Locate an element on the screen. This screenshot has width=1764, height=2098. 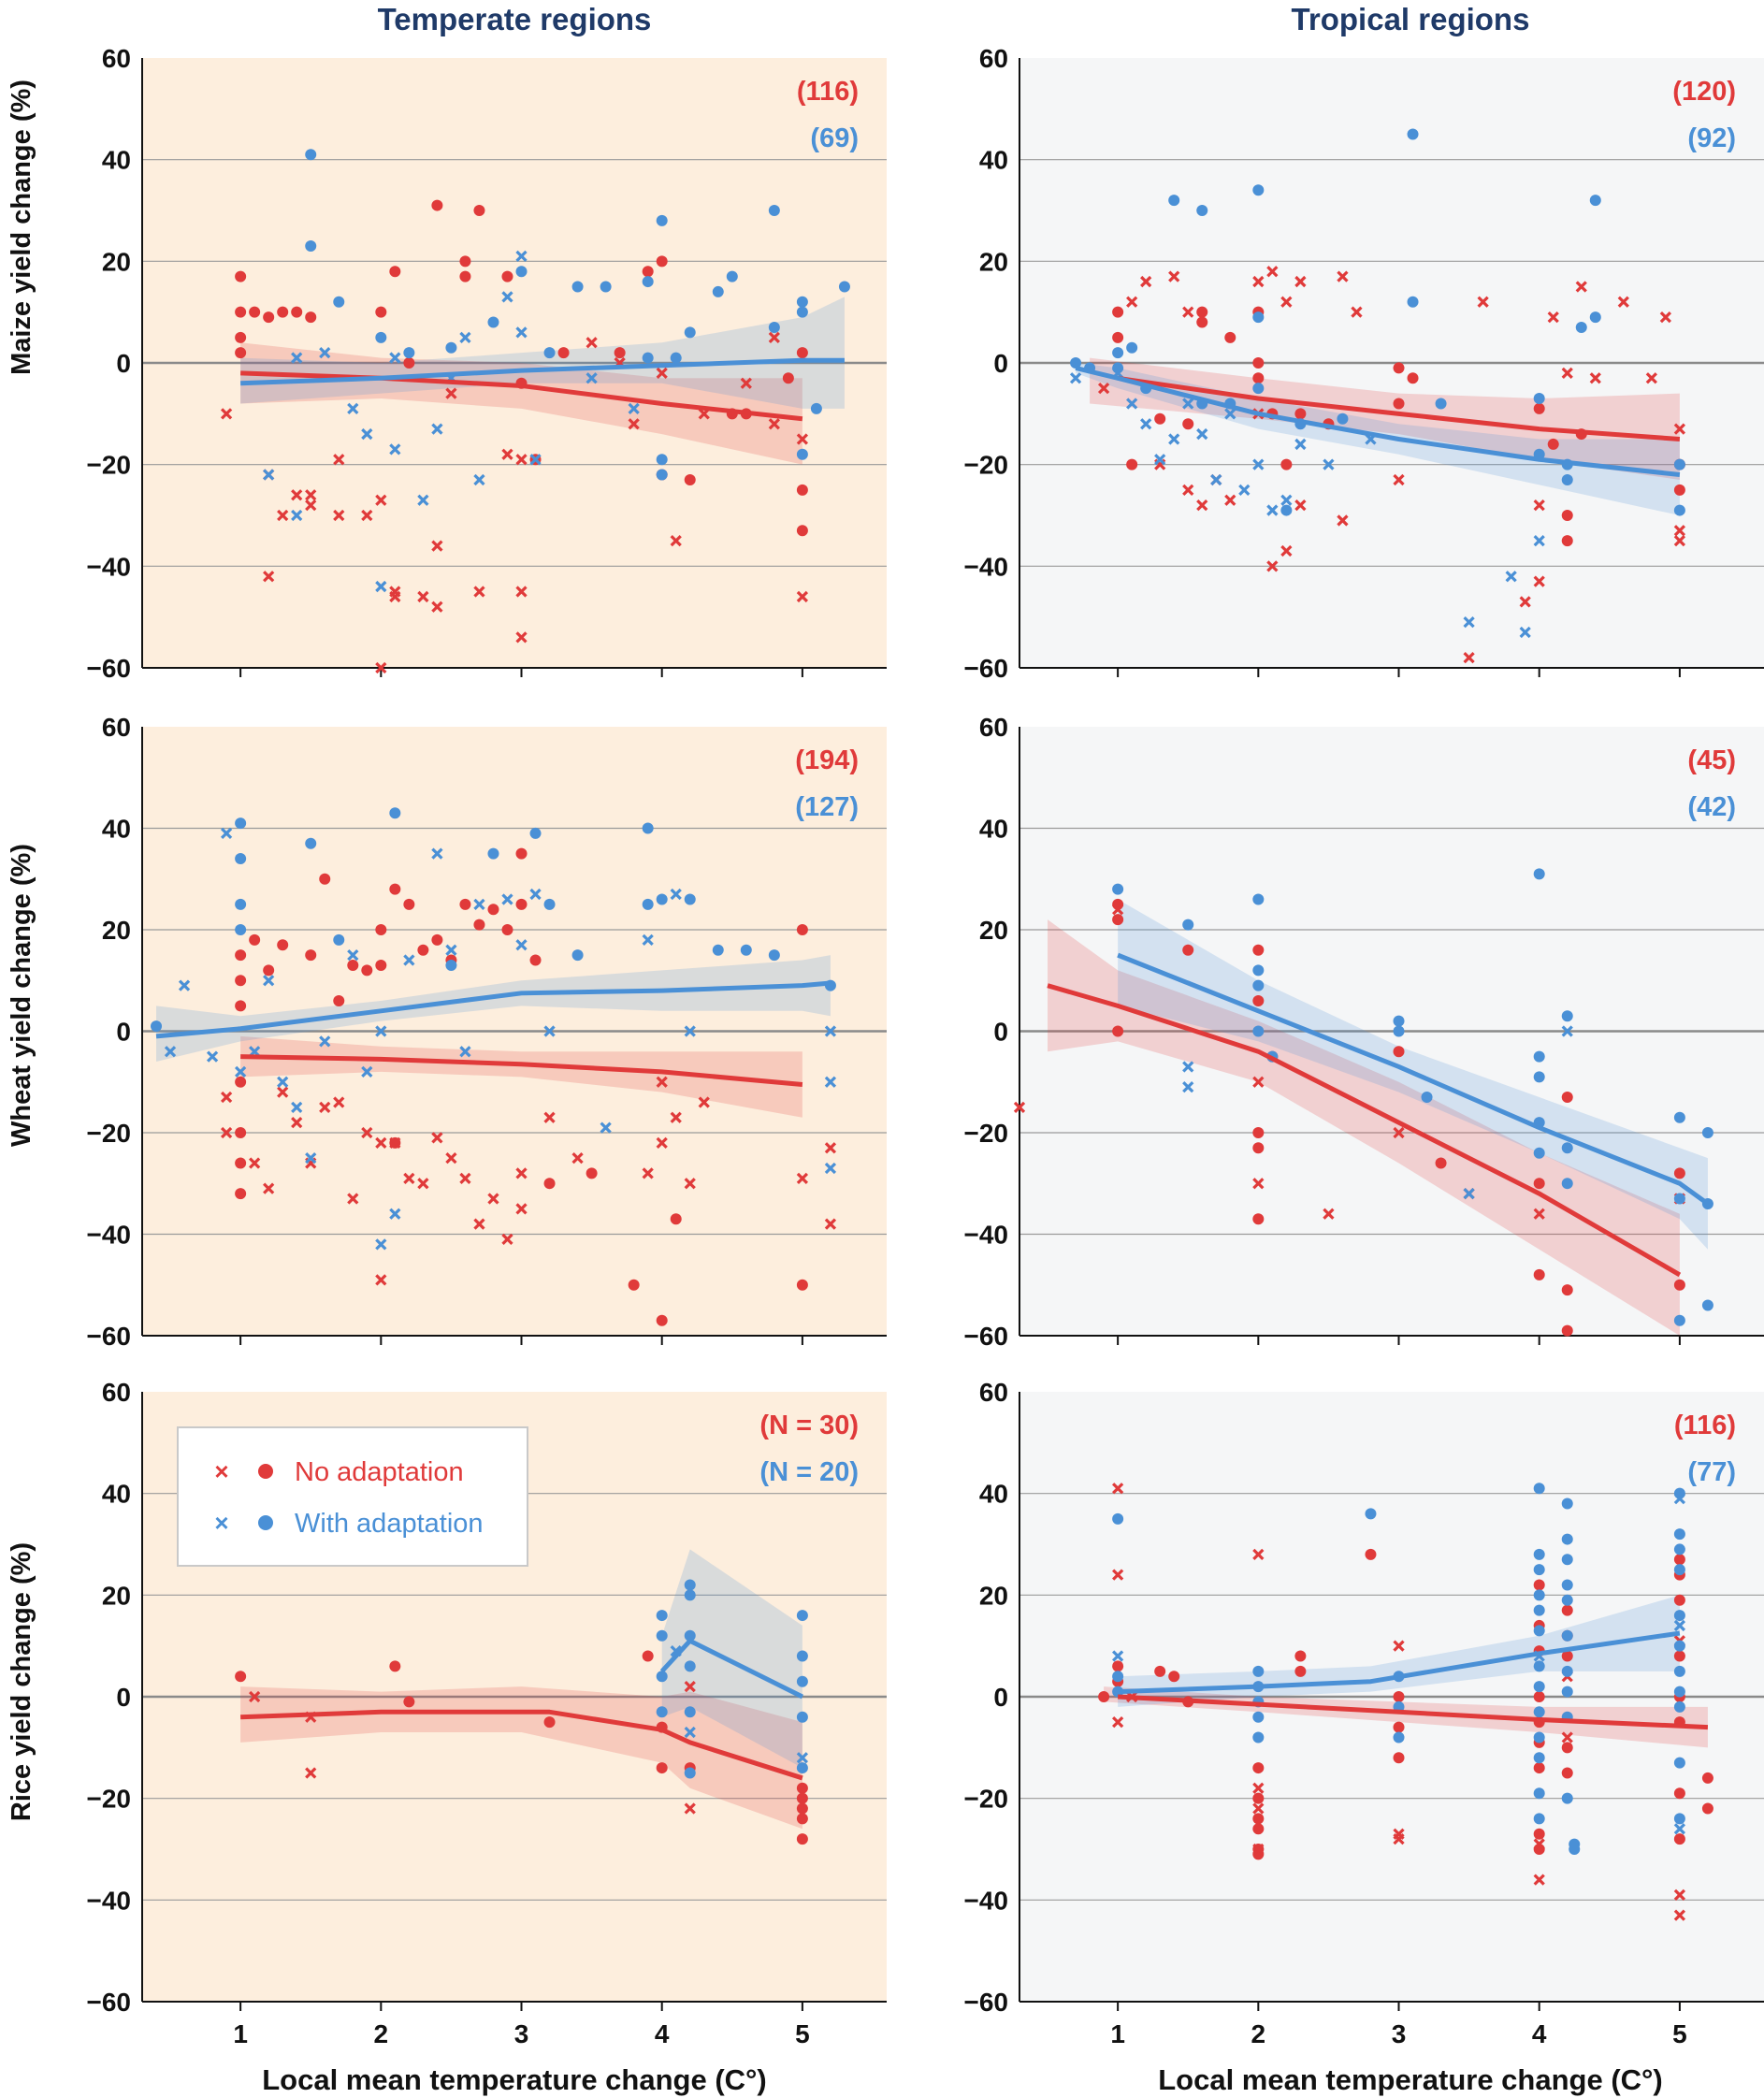
x-tick-label: 2 is located at coordinates (381, 2033).